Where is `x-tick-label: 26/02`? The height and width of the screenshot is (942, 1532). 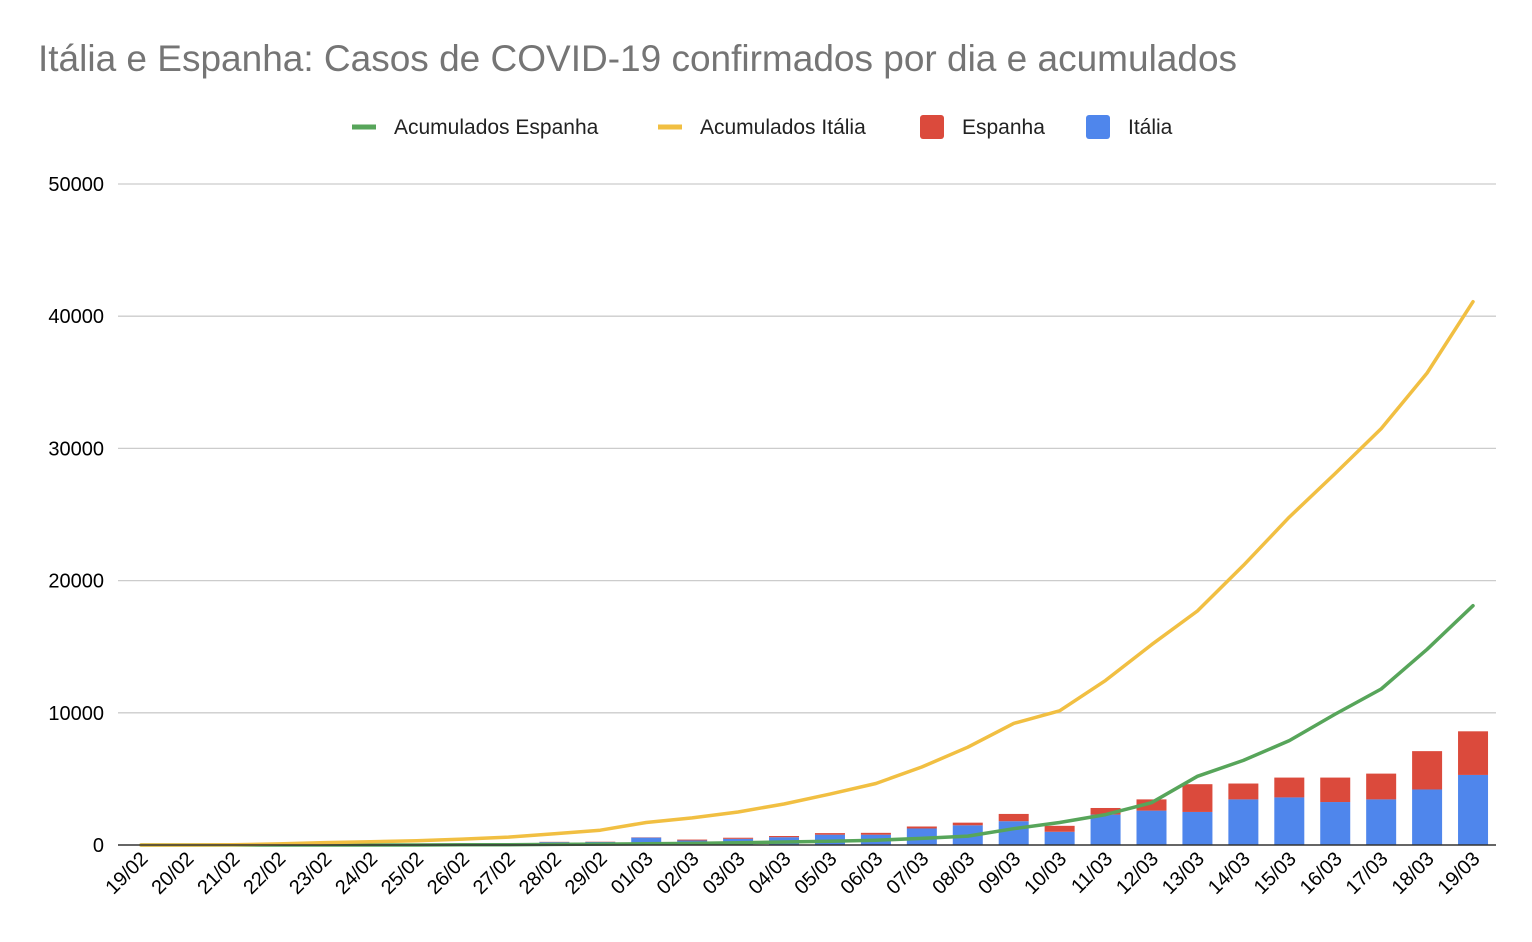
x-tick-label: 26/02 is located at coordinates (448, 873).